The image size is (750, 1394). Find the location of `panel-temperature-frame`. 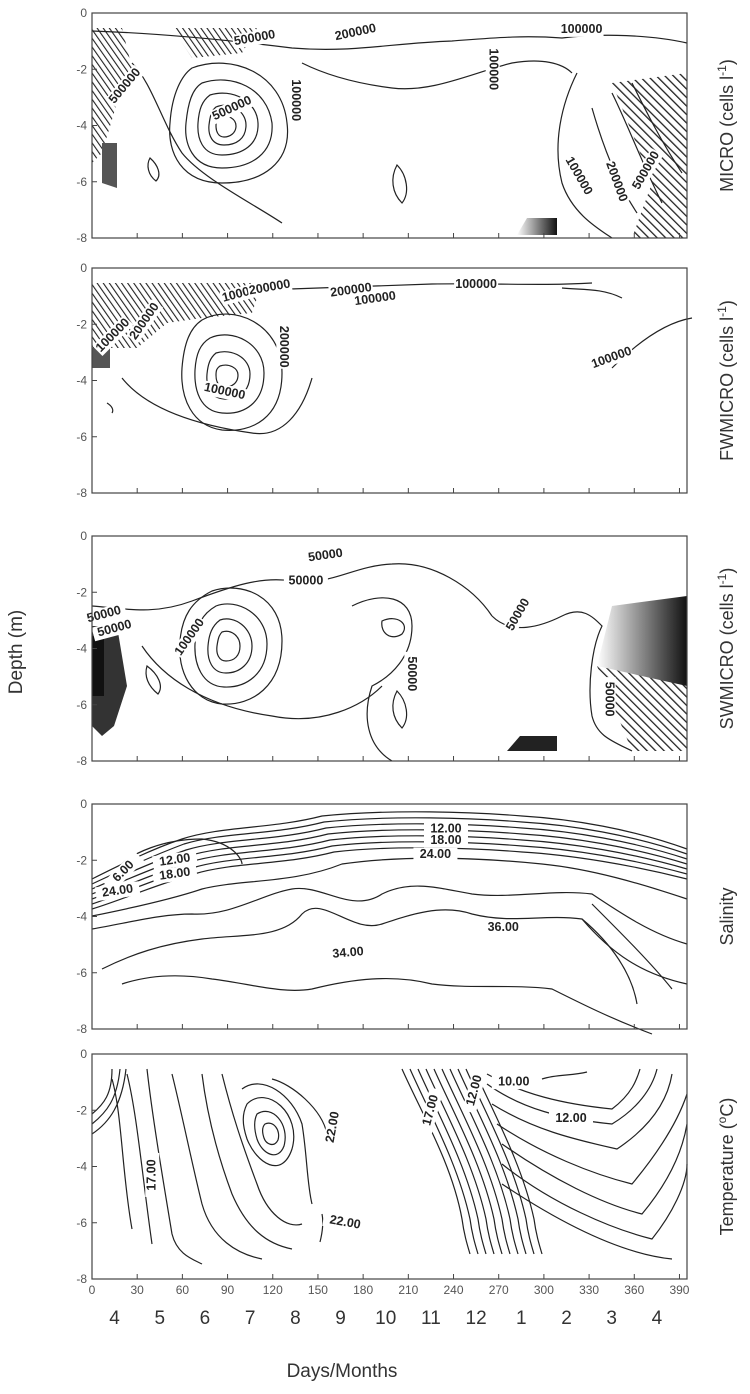

panel-temperature-frame is located at coordinates (389, 1166).